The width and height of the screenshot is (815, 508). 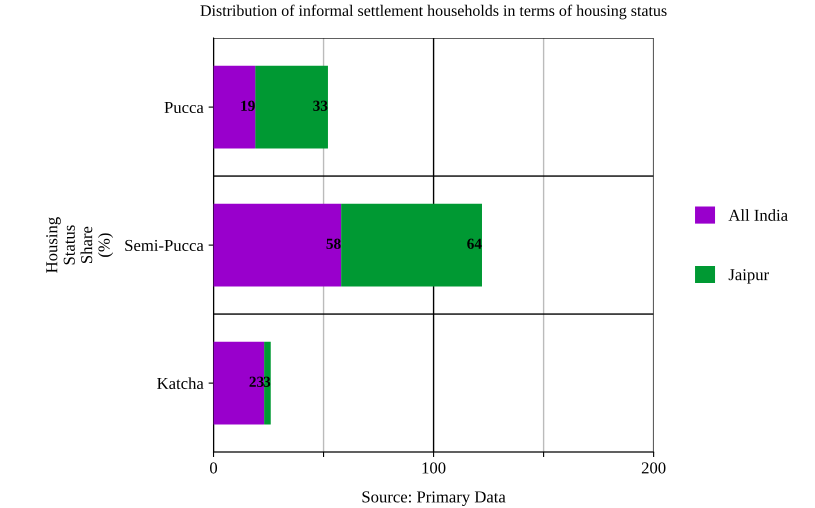 What do you see at coordinates (333, 243) in the screenshot?
I see `data-label: 58` at bounding box center [333, 243].